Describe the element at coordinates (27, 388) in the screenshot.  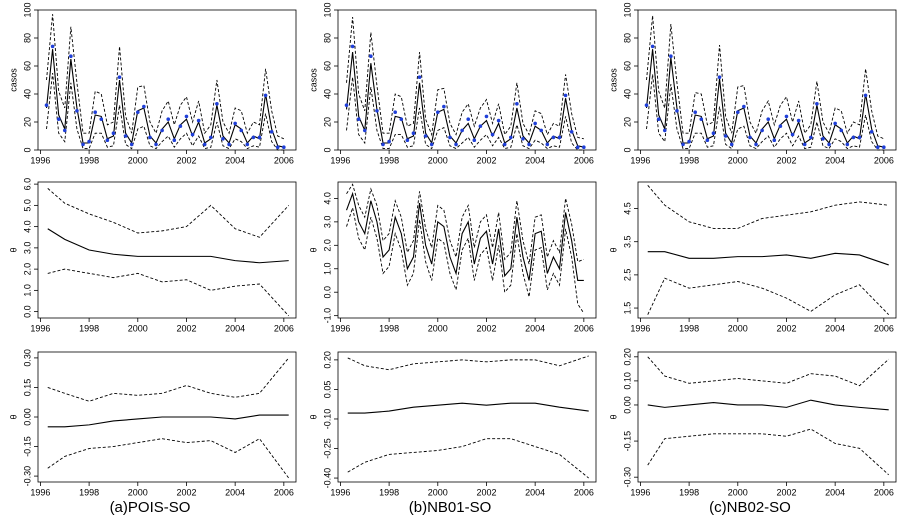
I see `y-tick-label: 0.15` at that location.